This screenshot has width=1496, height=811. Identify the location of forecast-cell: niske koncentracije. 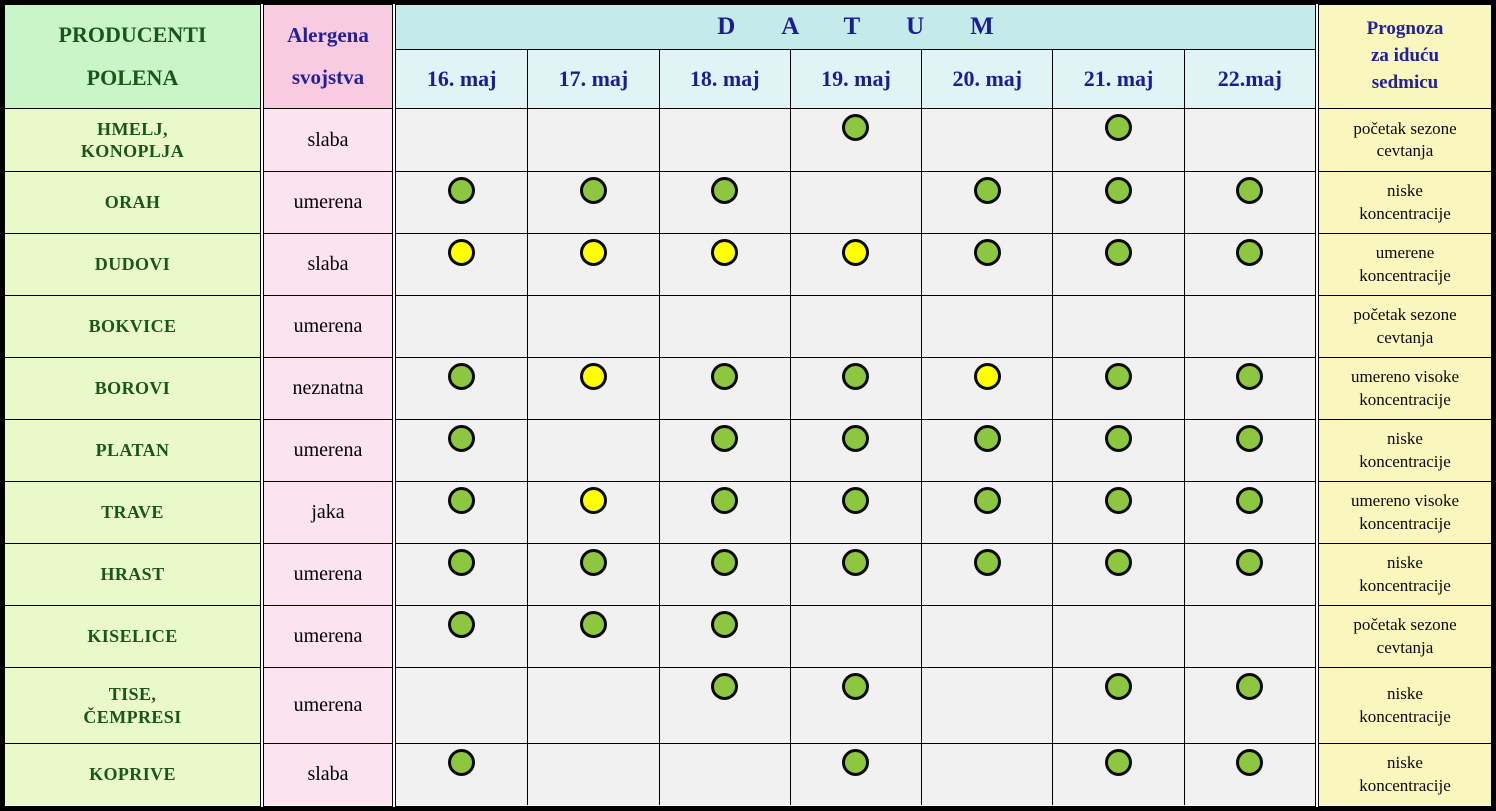
(1405, 574).